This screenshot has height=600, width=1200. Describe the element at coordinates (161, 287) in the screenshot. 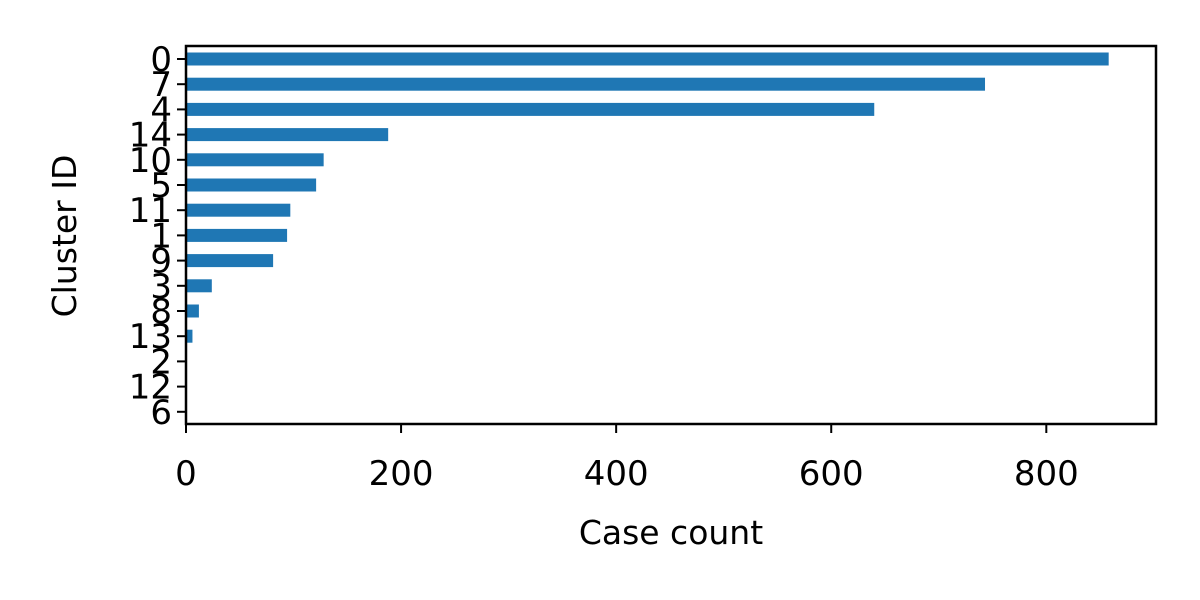

I see `y-tick-label: 3` at that location.